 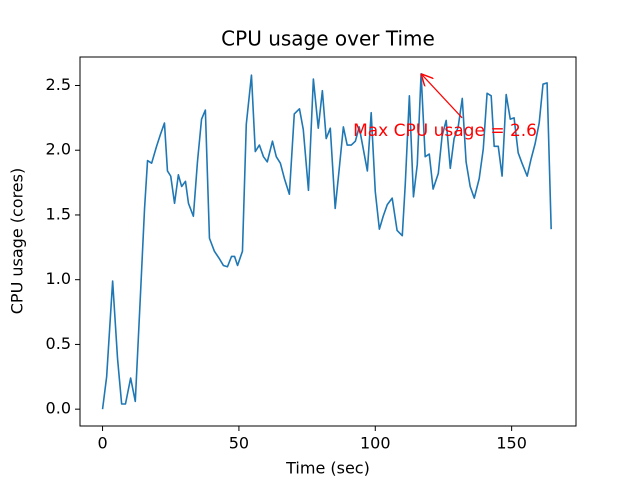 I want to click on annotation-arrow, so click(x=442, y=96).